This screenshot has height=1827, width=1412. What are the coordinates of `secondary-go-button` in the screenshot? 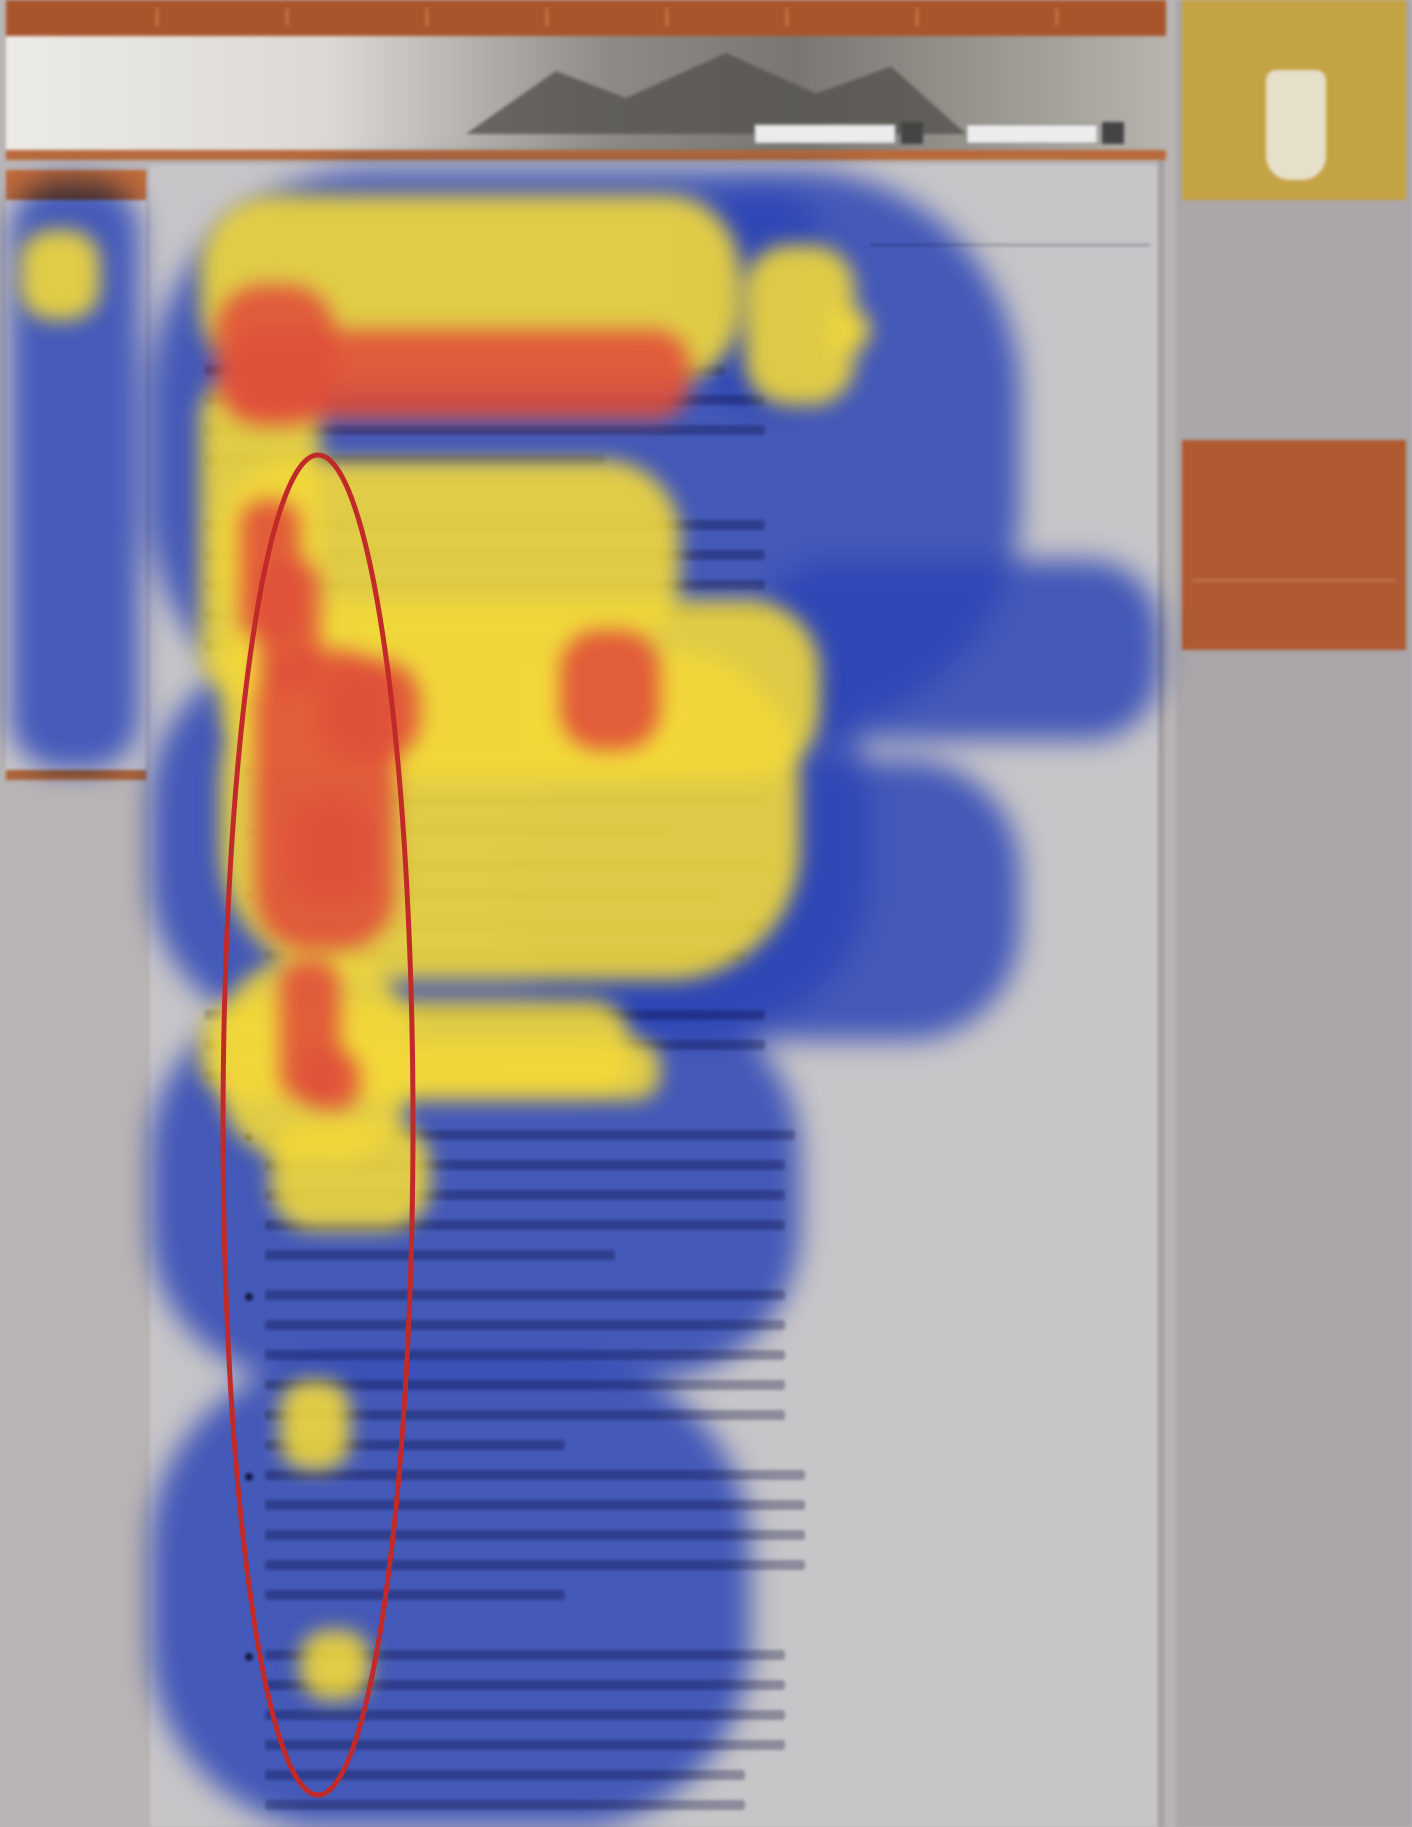 It's located at (1113, 133).